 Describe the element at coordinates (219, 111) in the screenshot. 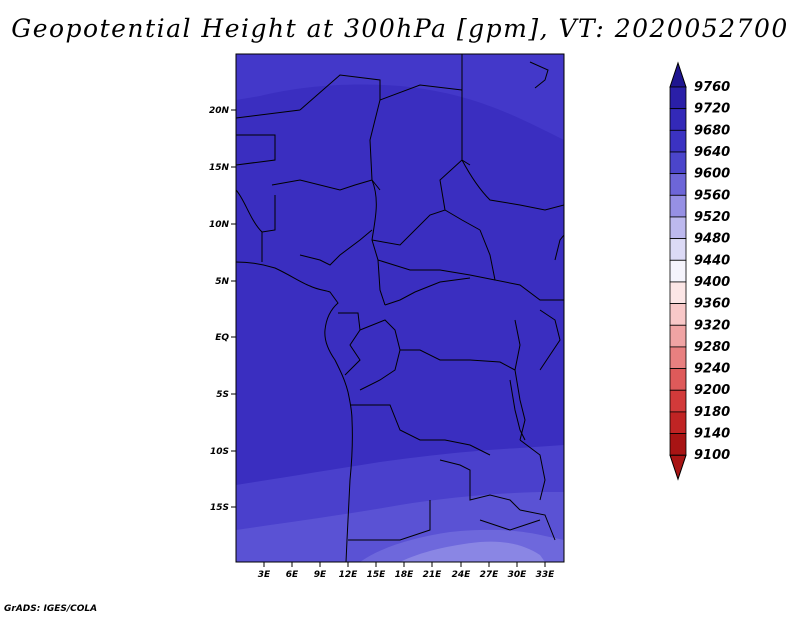

I see `lat-tick-label: 20N` at that location.